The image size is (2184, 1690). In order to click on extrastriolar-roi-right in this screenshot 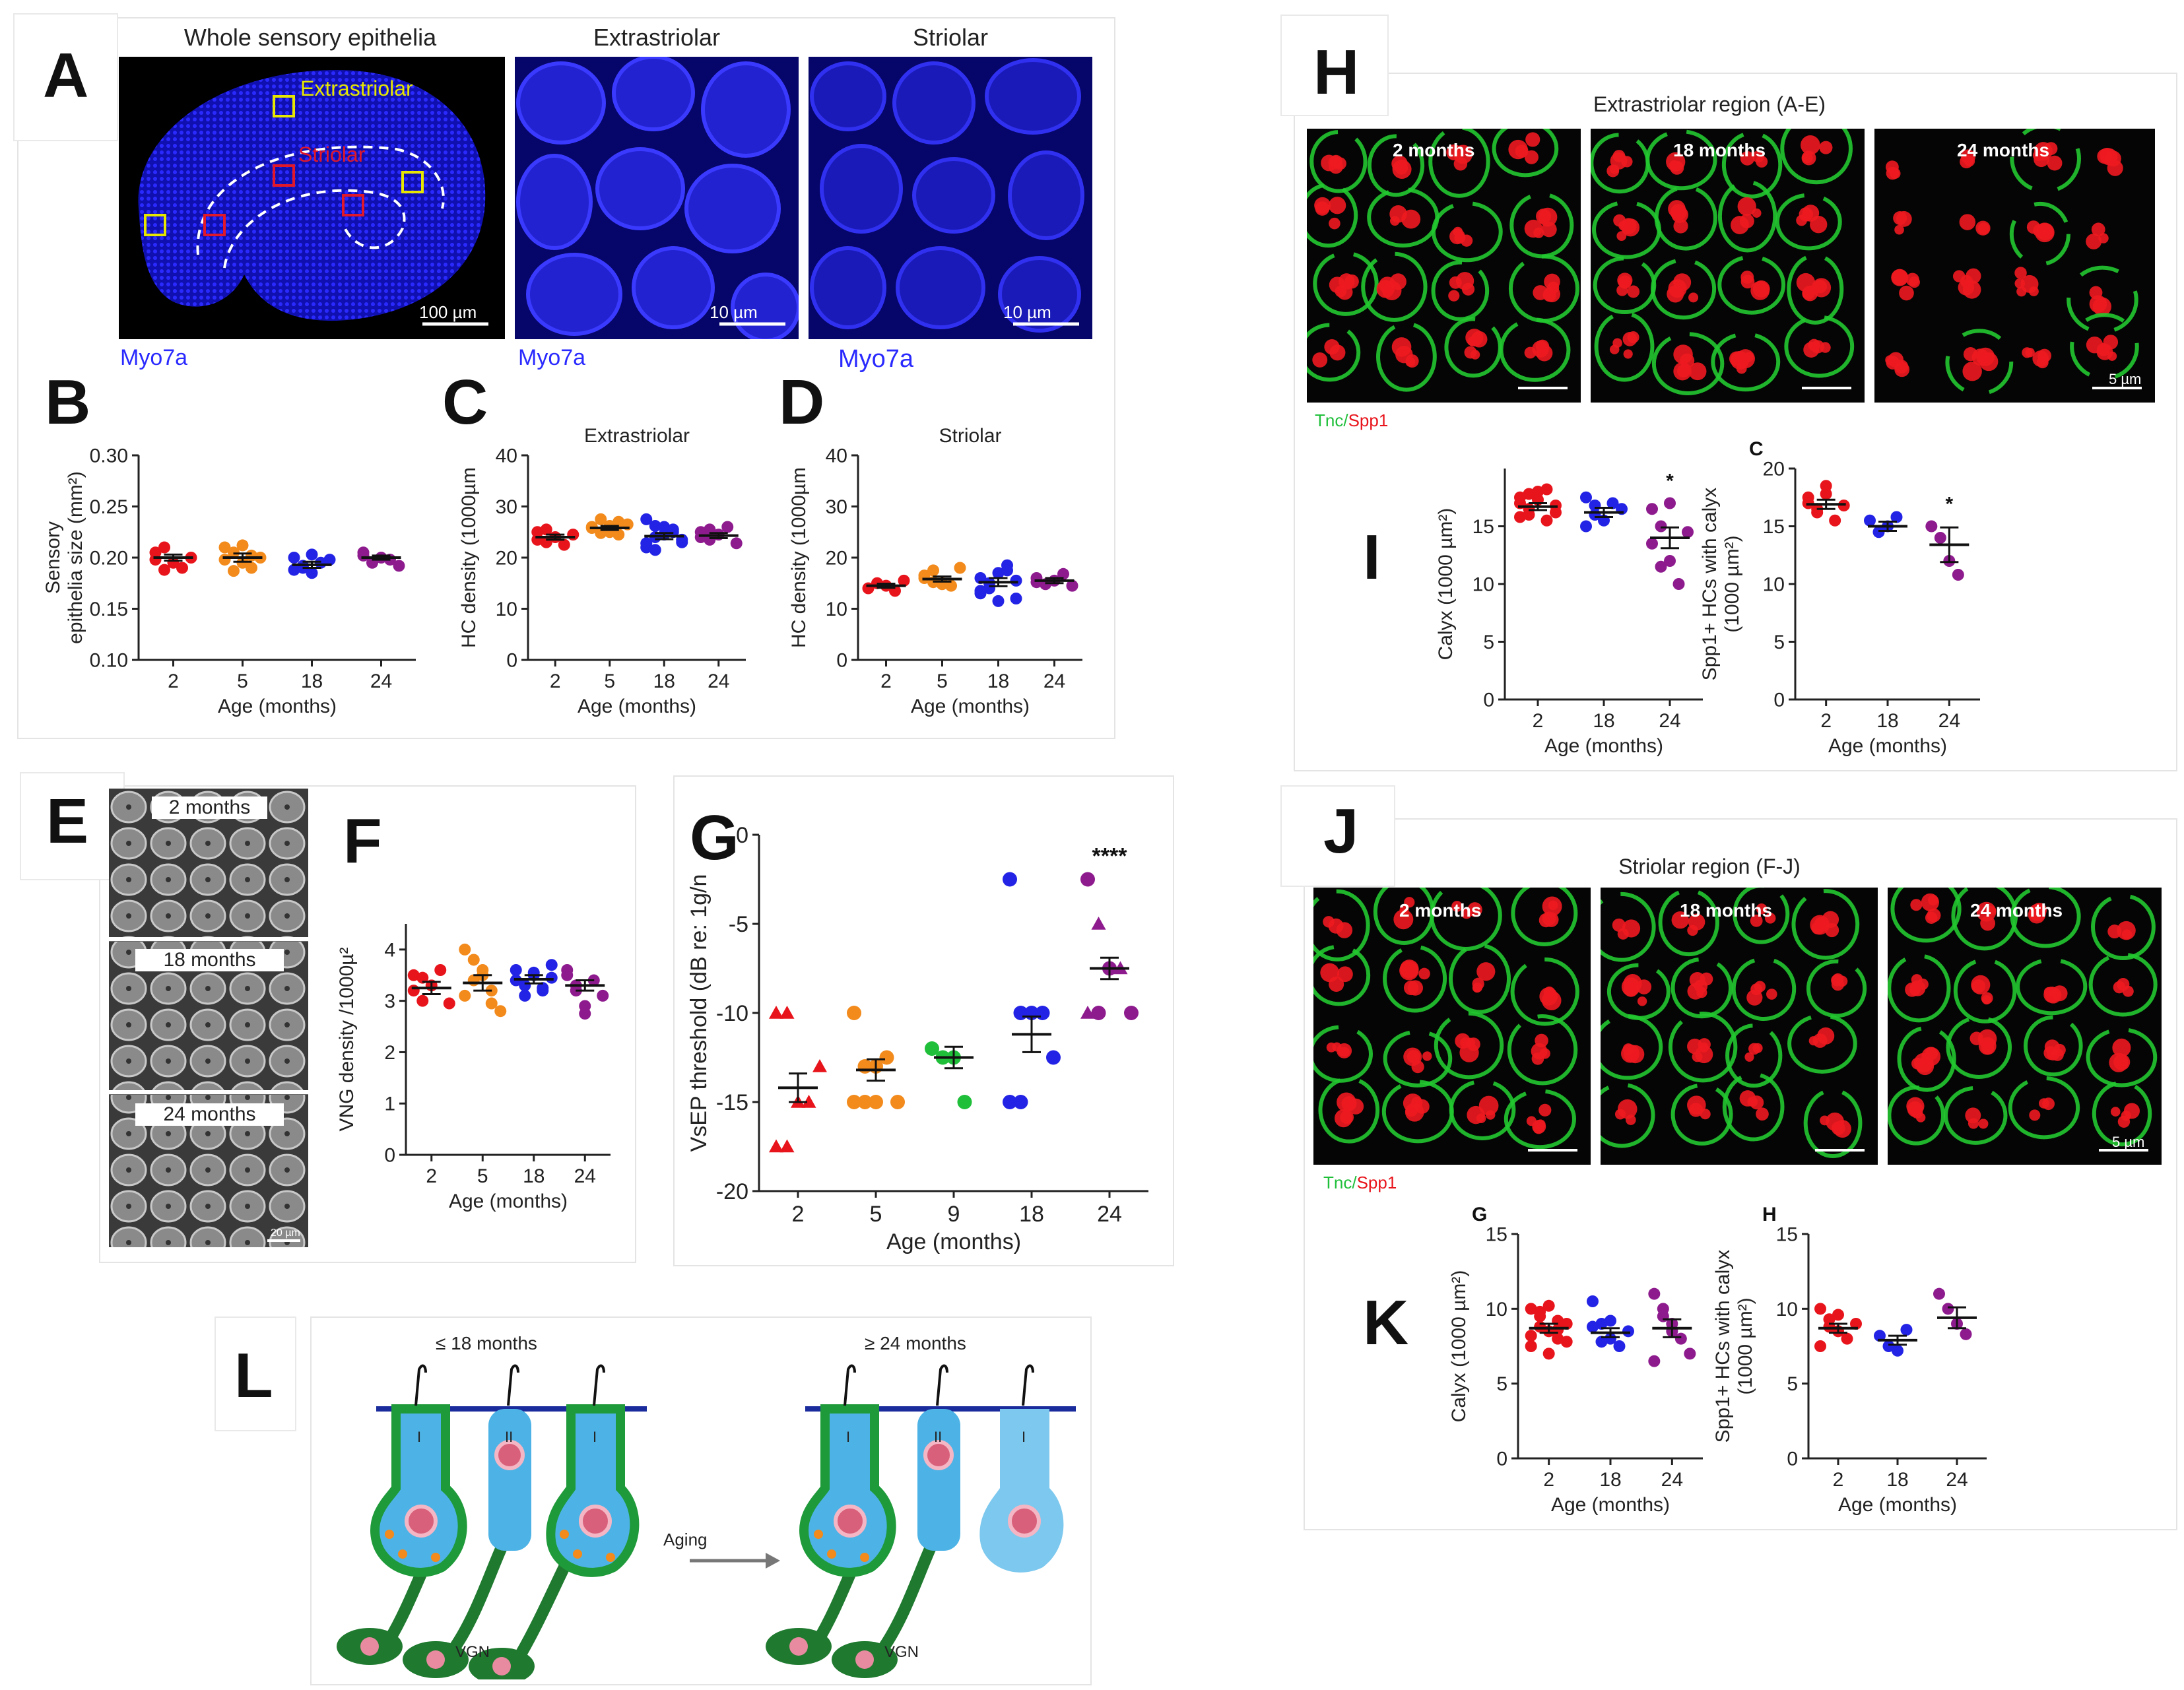, I will do `click(413, 182)`.